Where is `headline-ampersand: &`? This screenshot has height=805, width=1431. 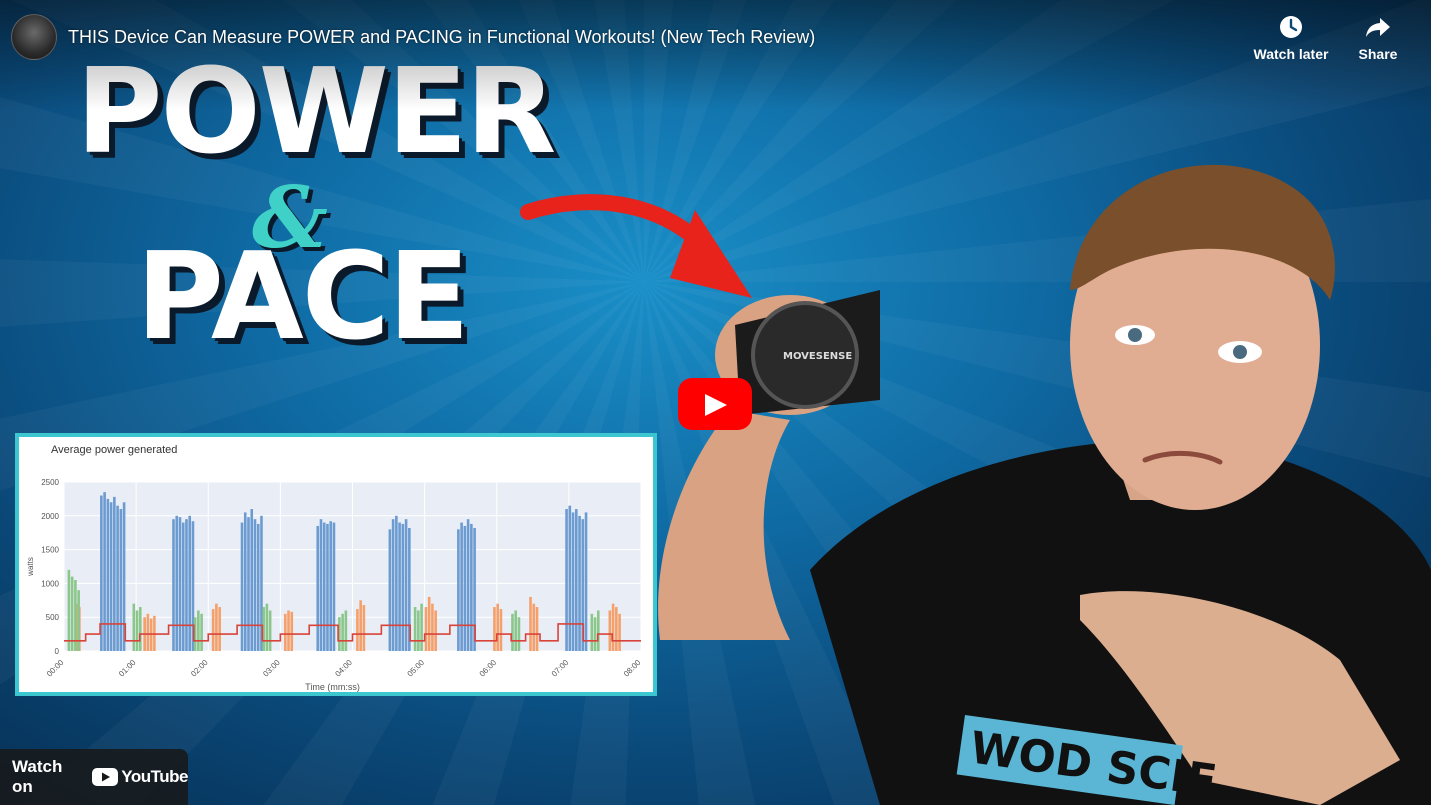 headline-ampersand: & is located at coordinates (290, 217).